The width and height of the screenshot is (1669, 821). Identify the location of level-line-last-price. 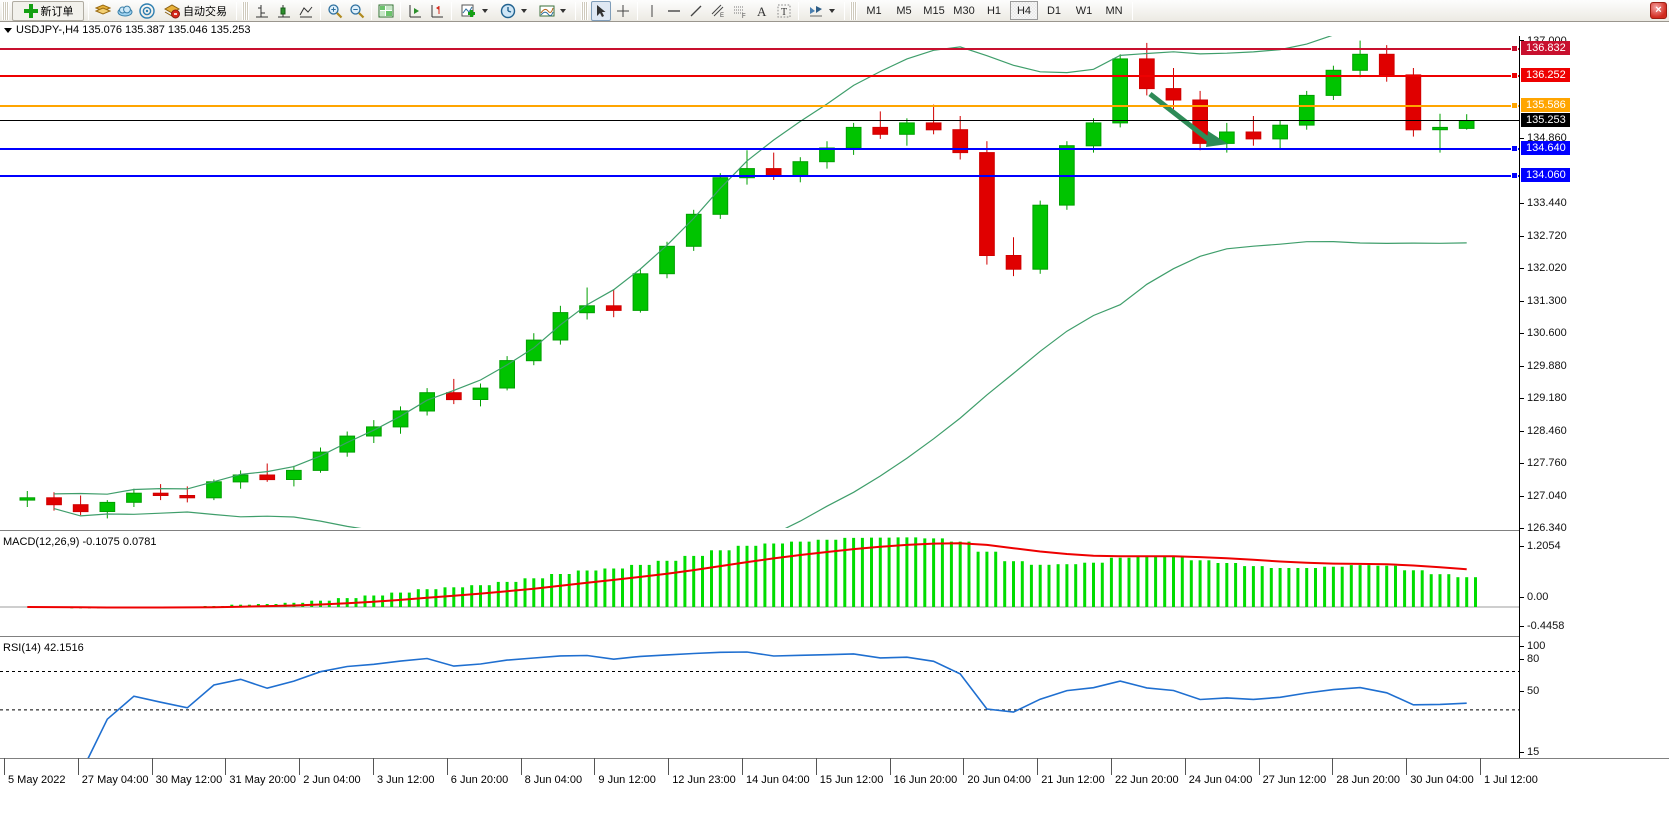
(759, 121).